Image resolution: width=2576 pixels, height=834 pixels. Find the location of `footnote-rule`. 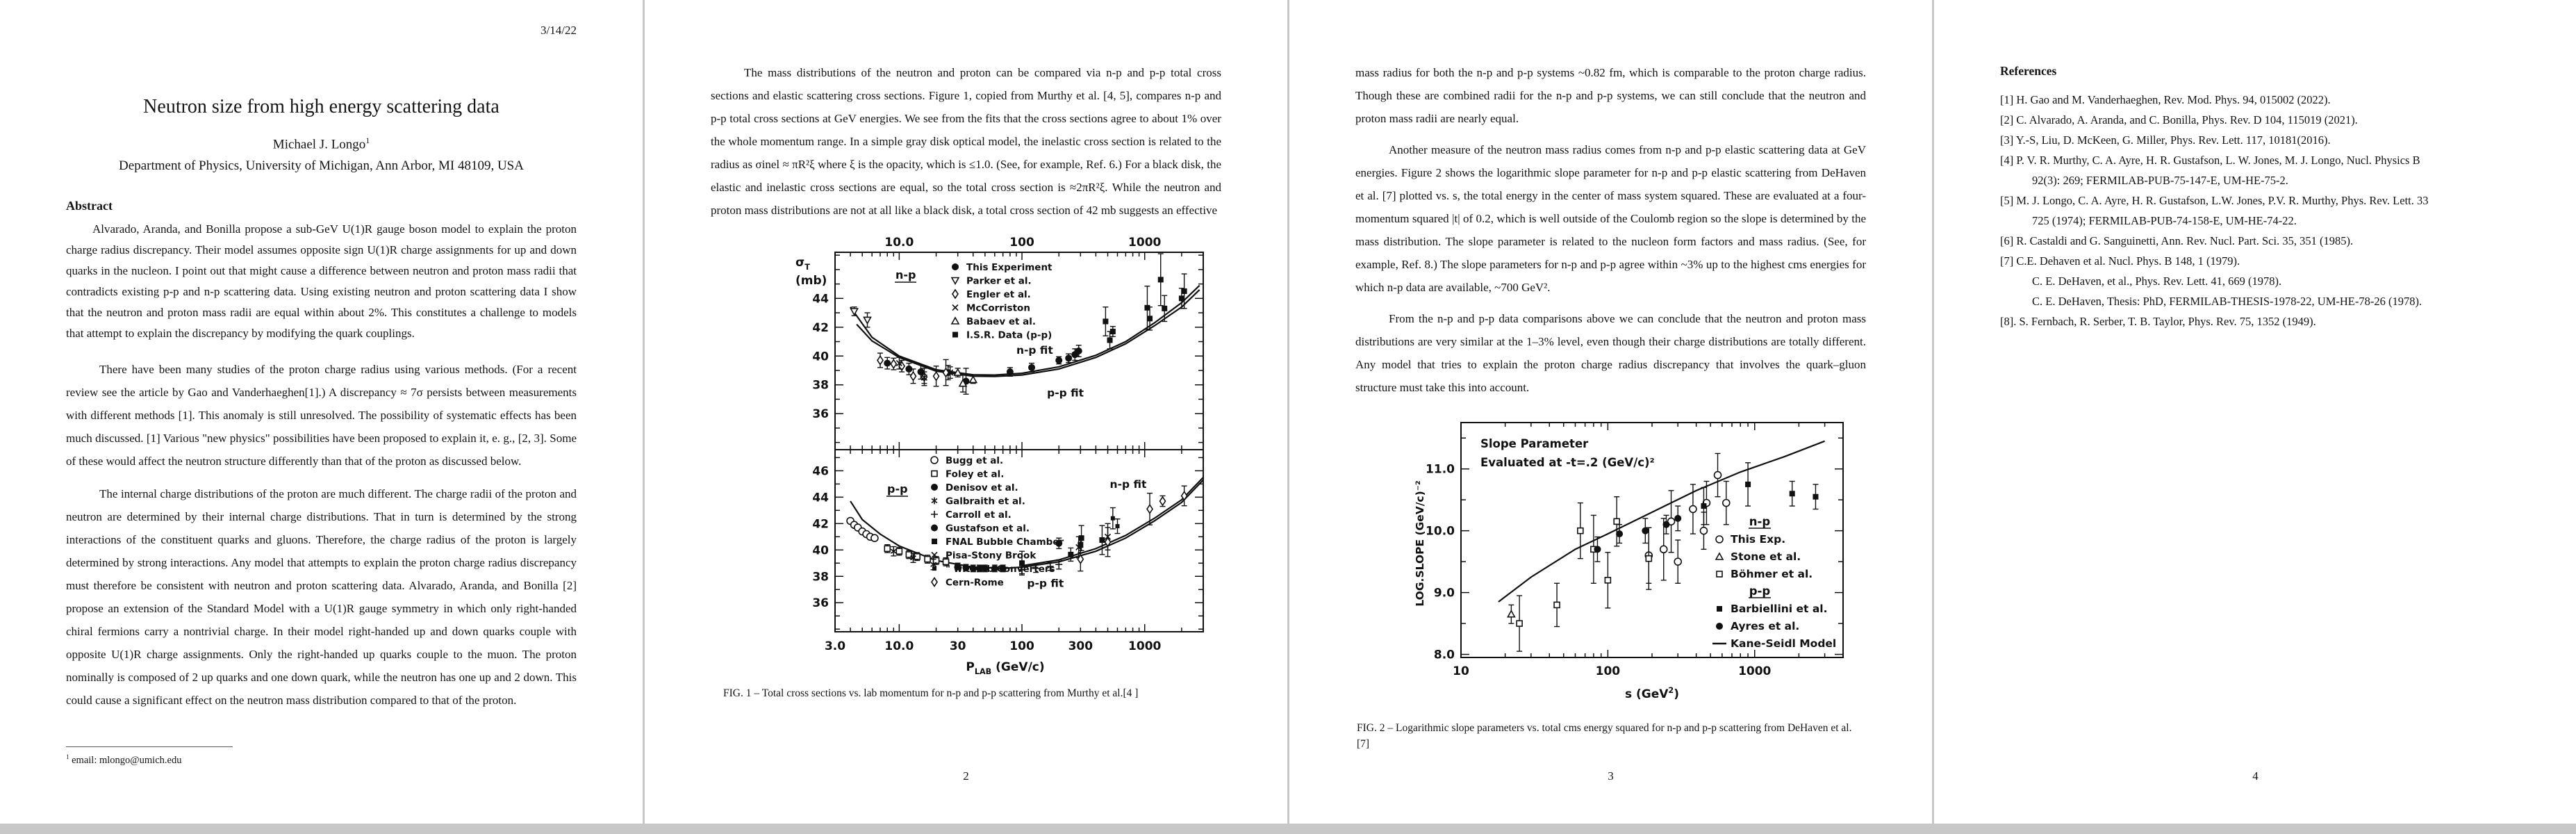

footnote-rule is located at coordinates (150, 747).